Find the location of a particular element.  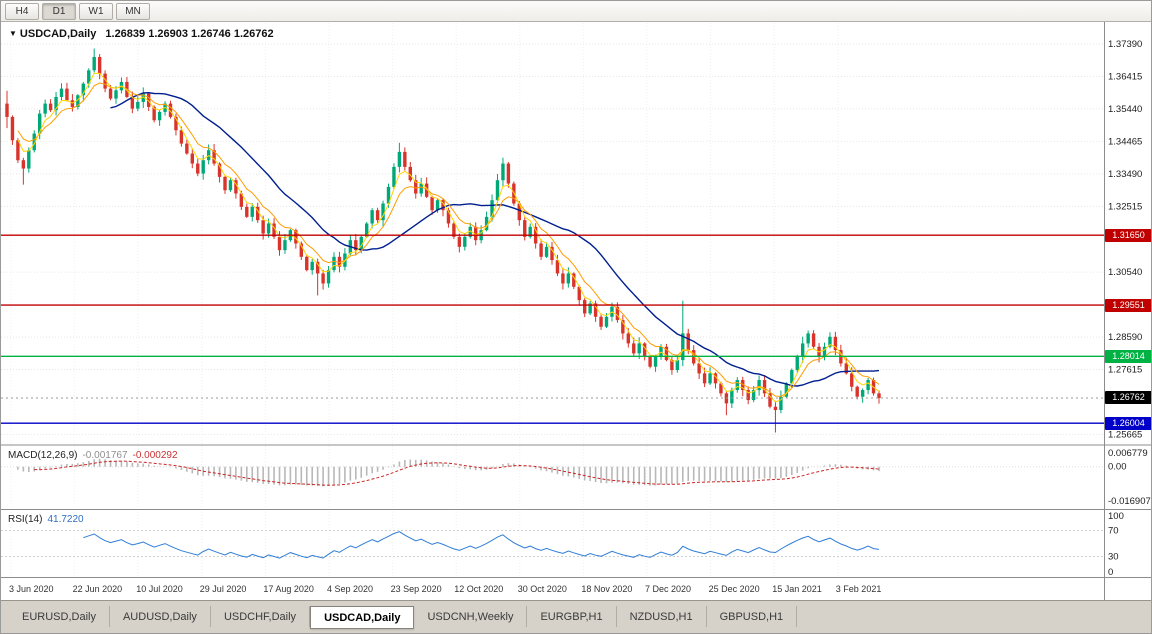

date-axis-label: 29 Jul 2020 is located at coordinates (223, 589).